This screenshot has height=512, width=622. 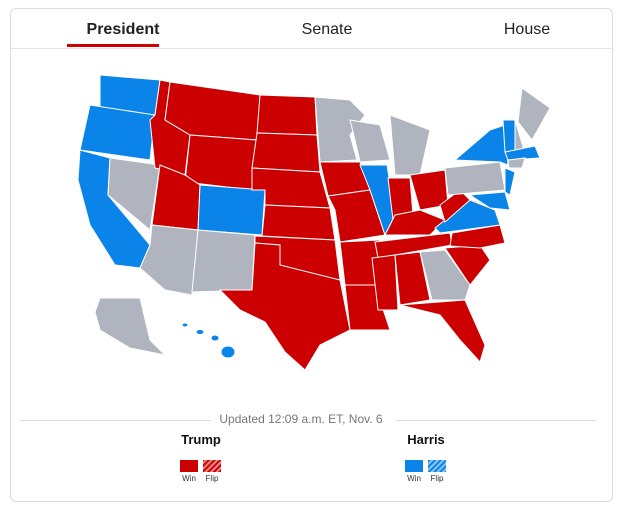 What do you see at coordinates (123, 29) in the screenshot?
I see `tab: President` at bounding box center [123, 29].